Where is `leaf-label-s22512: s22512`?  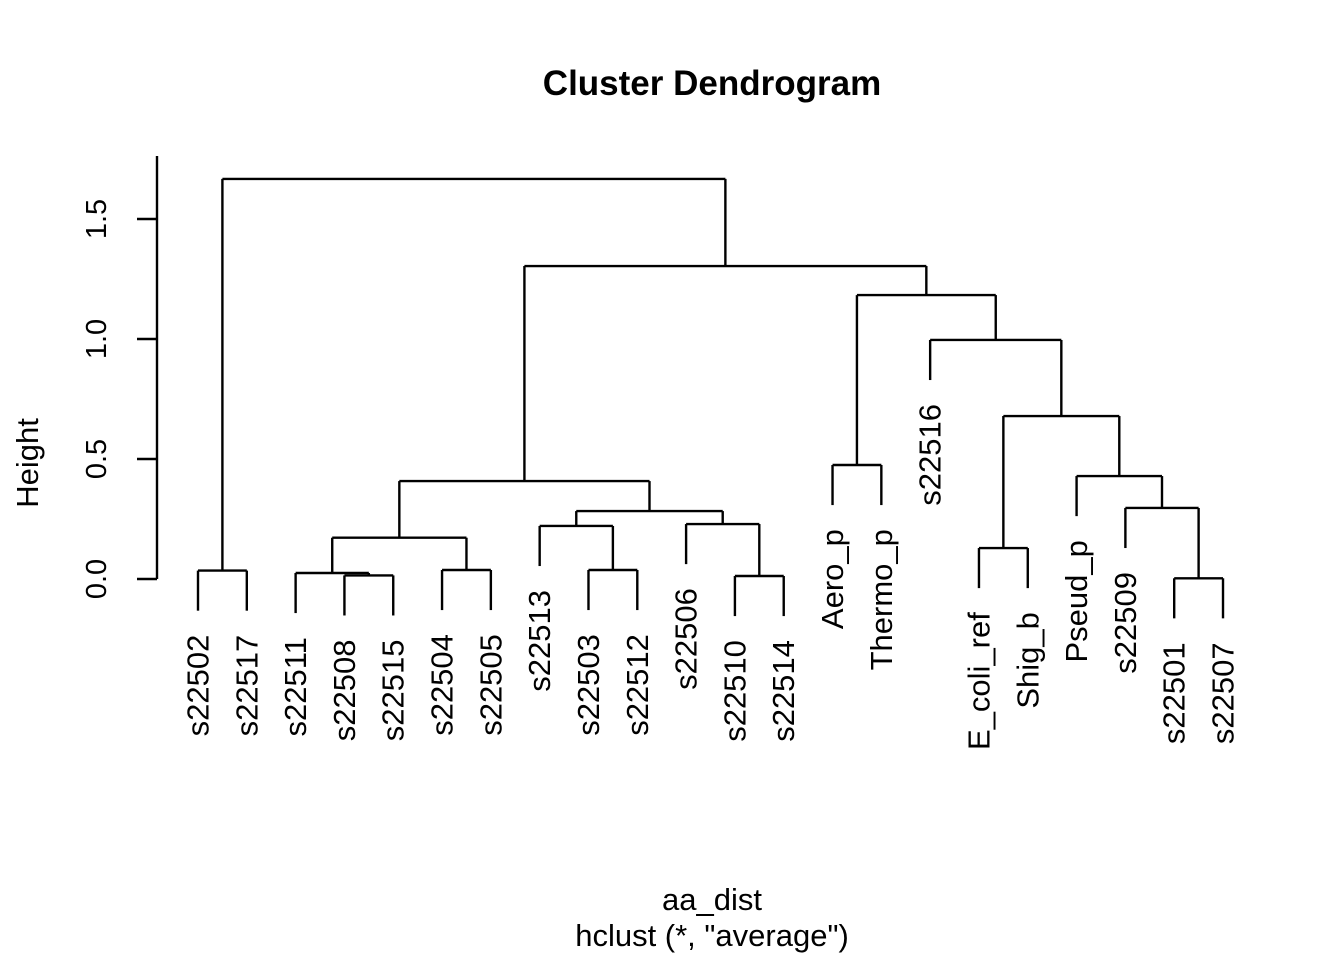
leaf-label-s22512: s22512 is located at coordinates (637, 685).